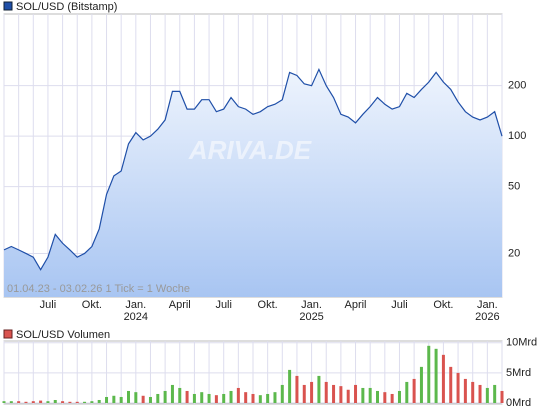 Image resolution: width=545 pixels, height=413 pixels. What do you see at coordinates (514, 253) in the screenshot?
I see `y-tick-label: 20` at bounding box center [514, 253].